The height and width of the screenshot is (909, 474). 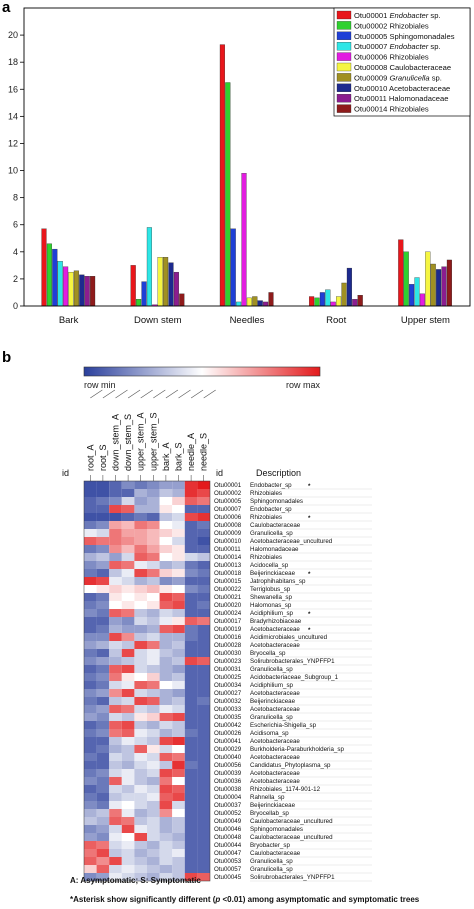 I want to click on row-id: Otu00053, so click(x=228, y=861).